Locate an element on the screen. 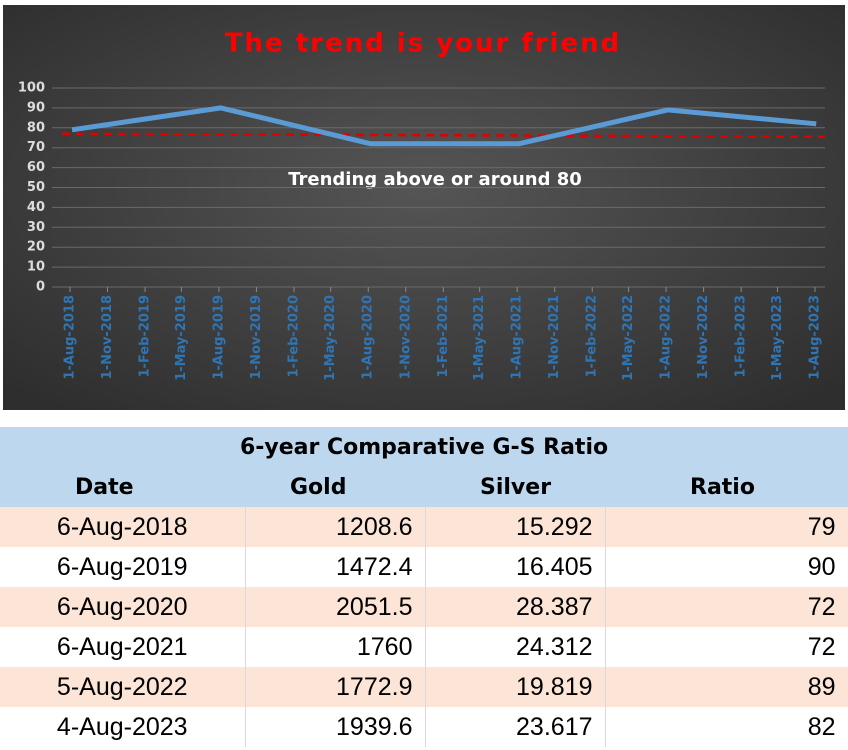 This screenshot has height=750, width=848. table-cell: 1772.9 is located at coordinates (335, 687).